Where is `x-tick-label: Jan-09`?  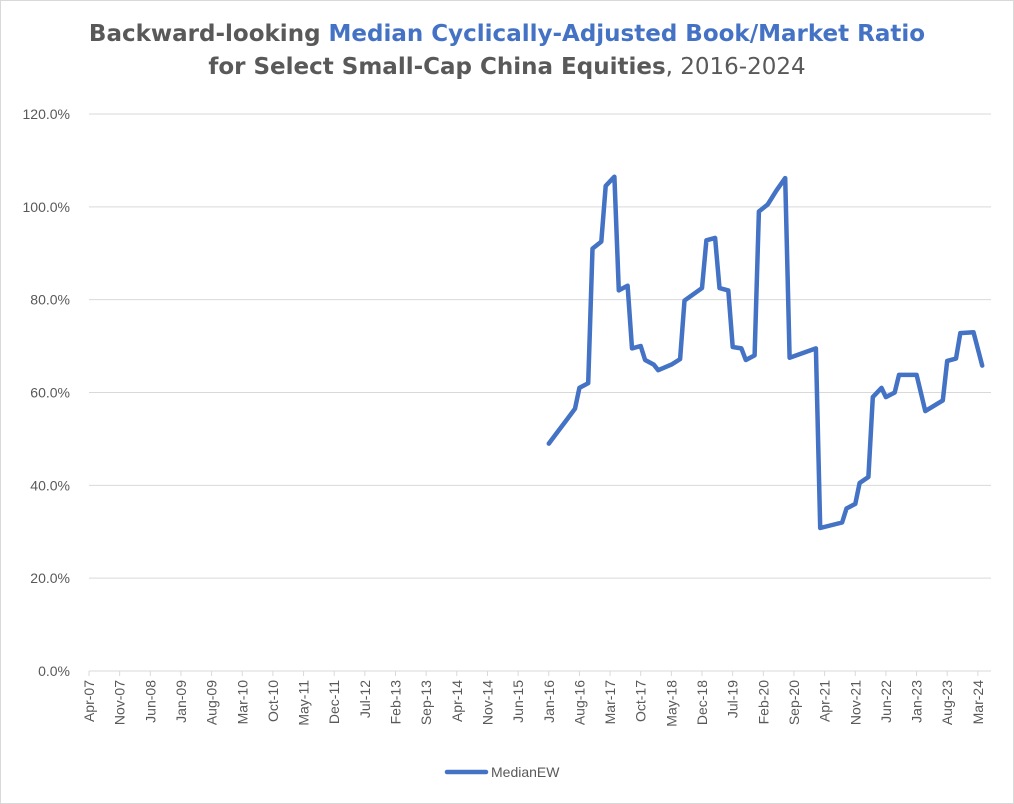
x-tick-label: Jan-09 is located at coordinates (181, 701).